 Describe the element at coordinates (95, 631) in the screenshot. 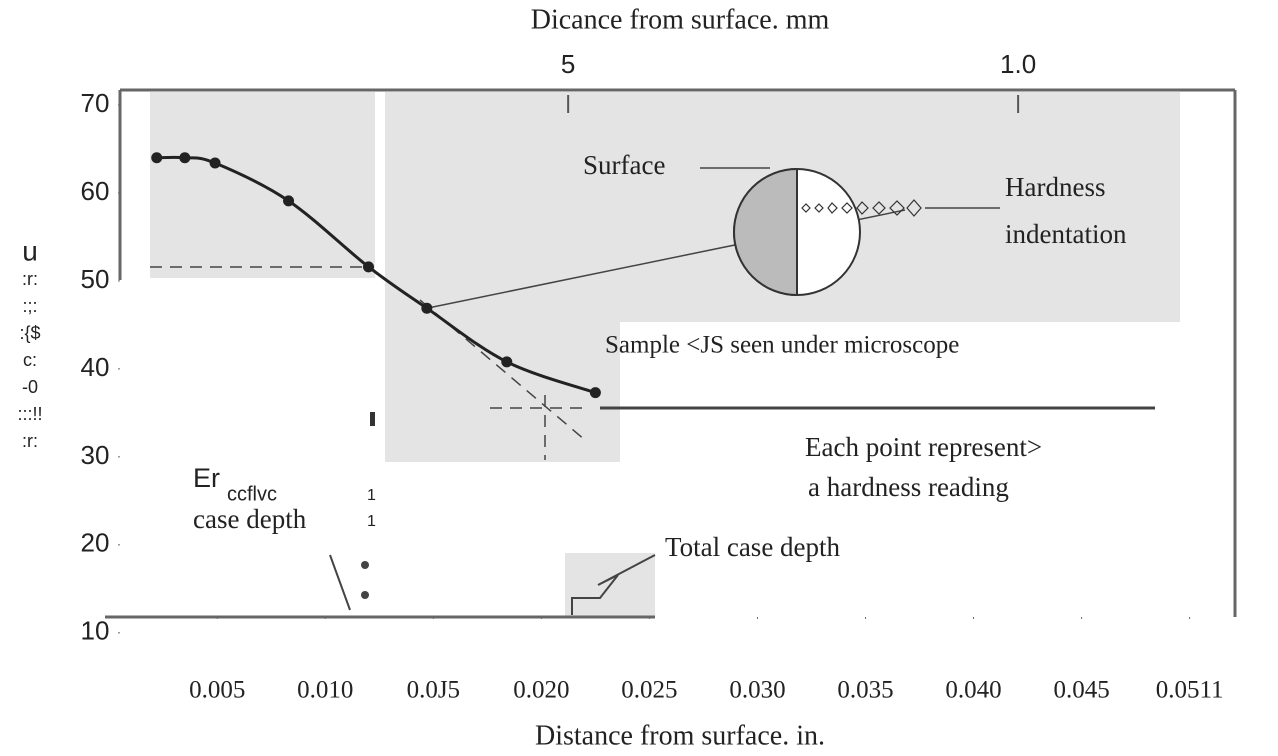

I see `y-tick-label: 10` at that location.